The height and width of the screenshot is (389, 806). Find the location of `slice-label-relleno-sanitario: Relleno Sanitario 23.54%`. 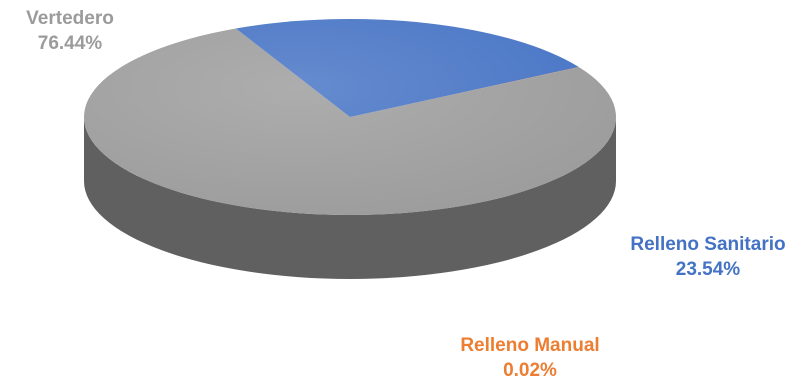

slice-label-relleno-sanitario: Relleno Sanitario 23.54% is located at coordinates (708, 257).